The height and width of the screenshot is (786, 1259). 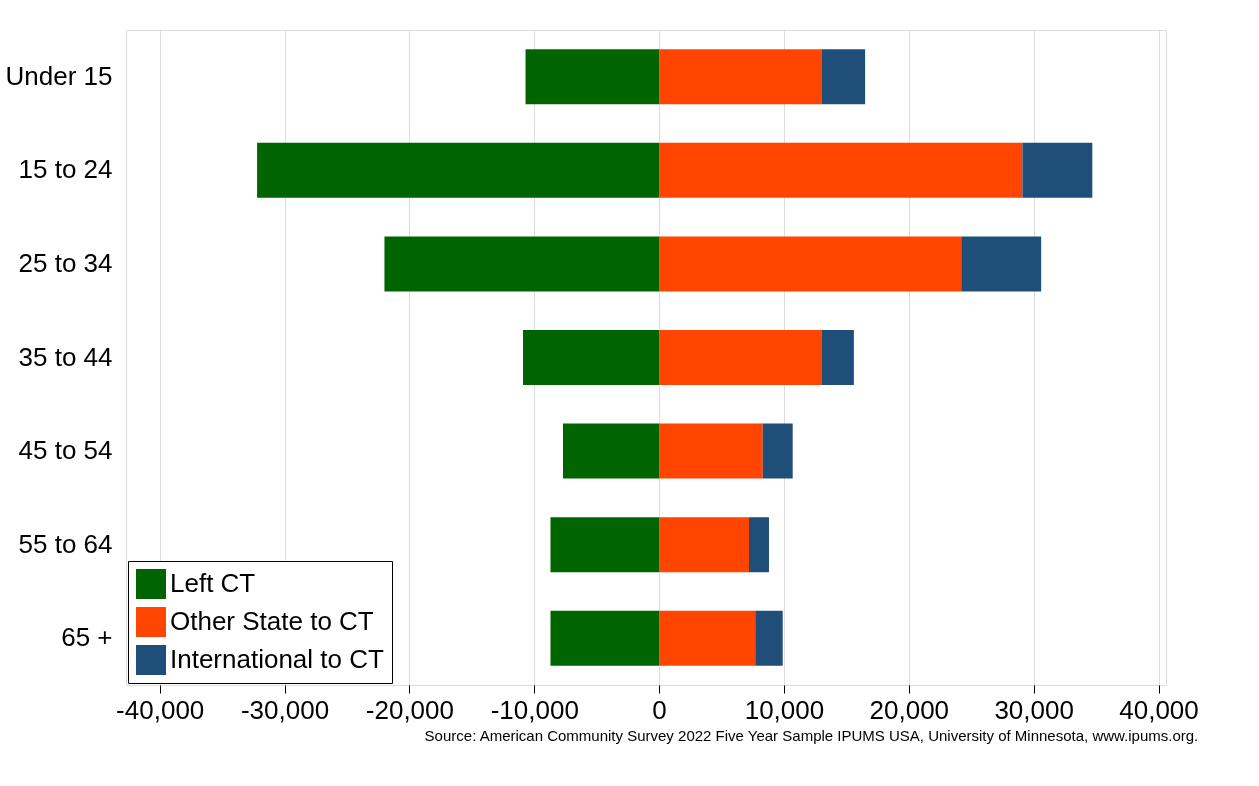 What do you see at coordinates (659, 709) in the screenshot?
I see `x-tick-label: 0` at bounding box center [659, 709].